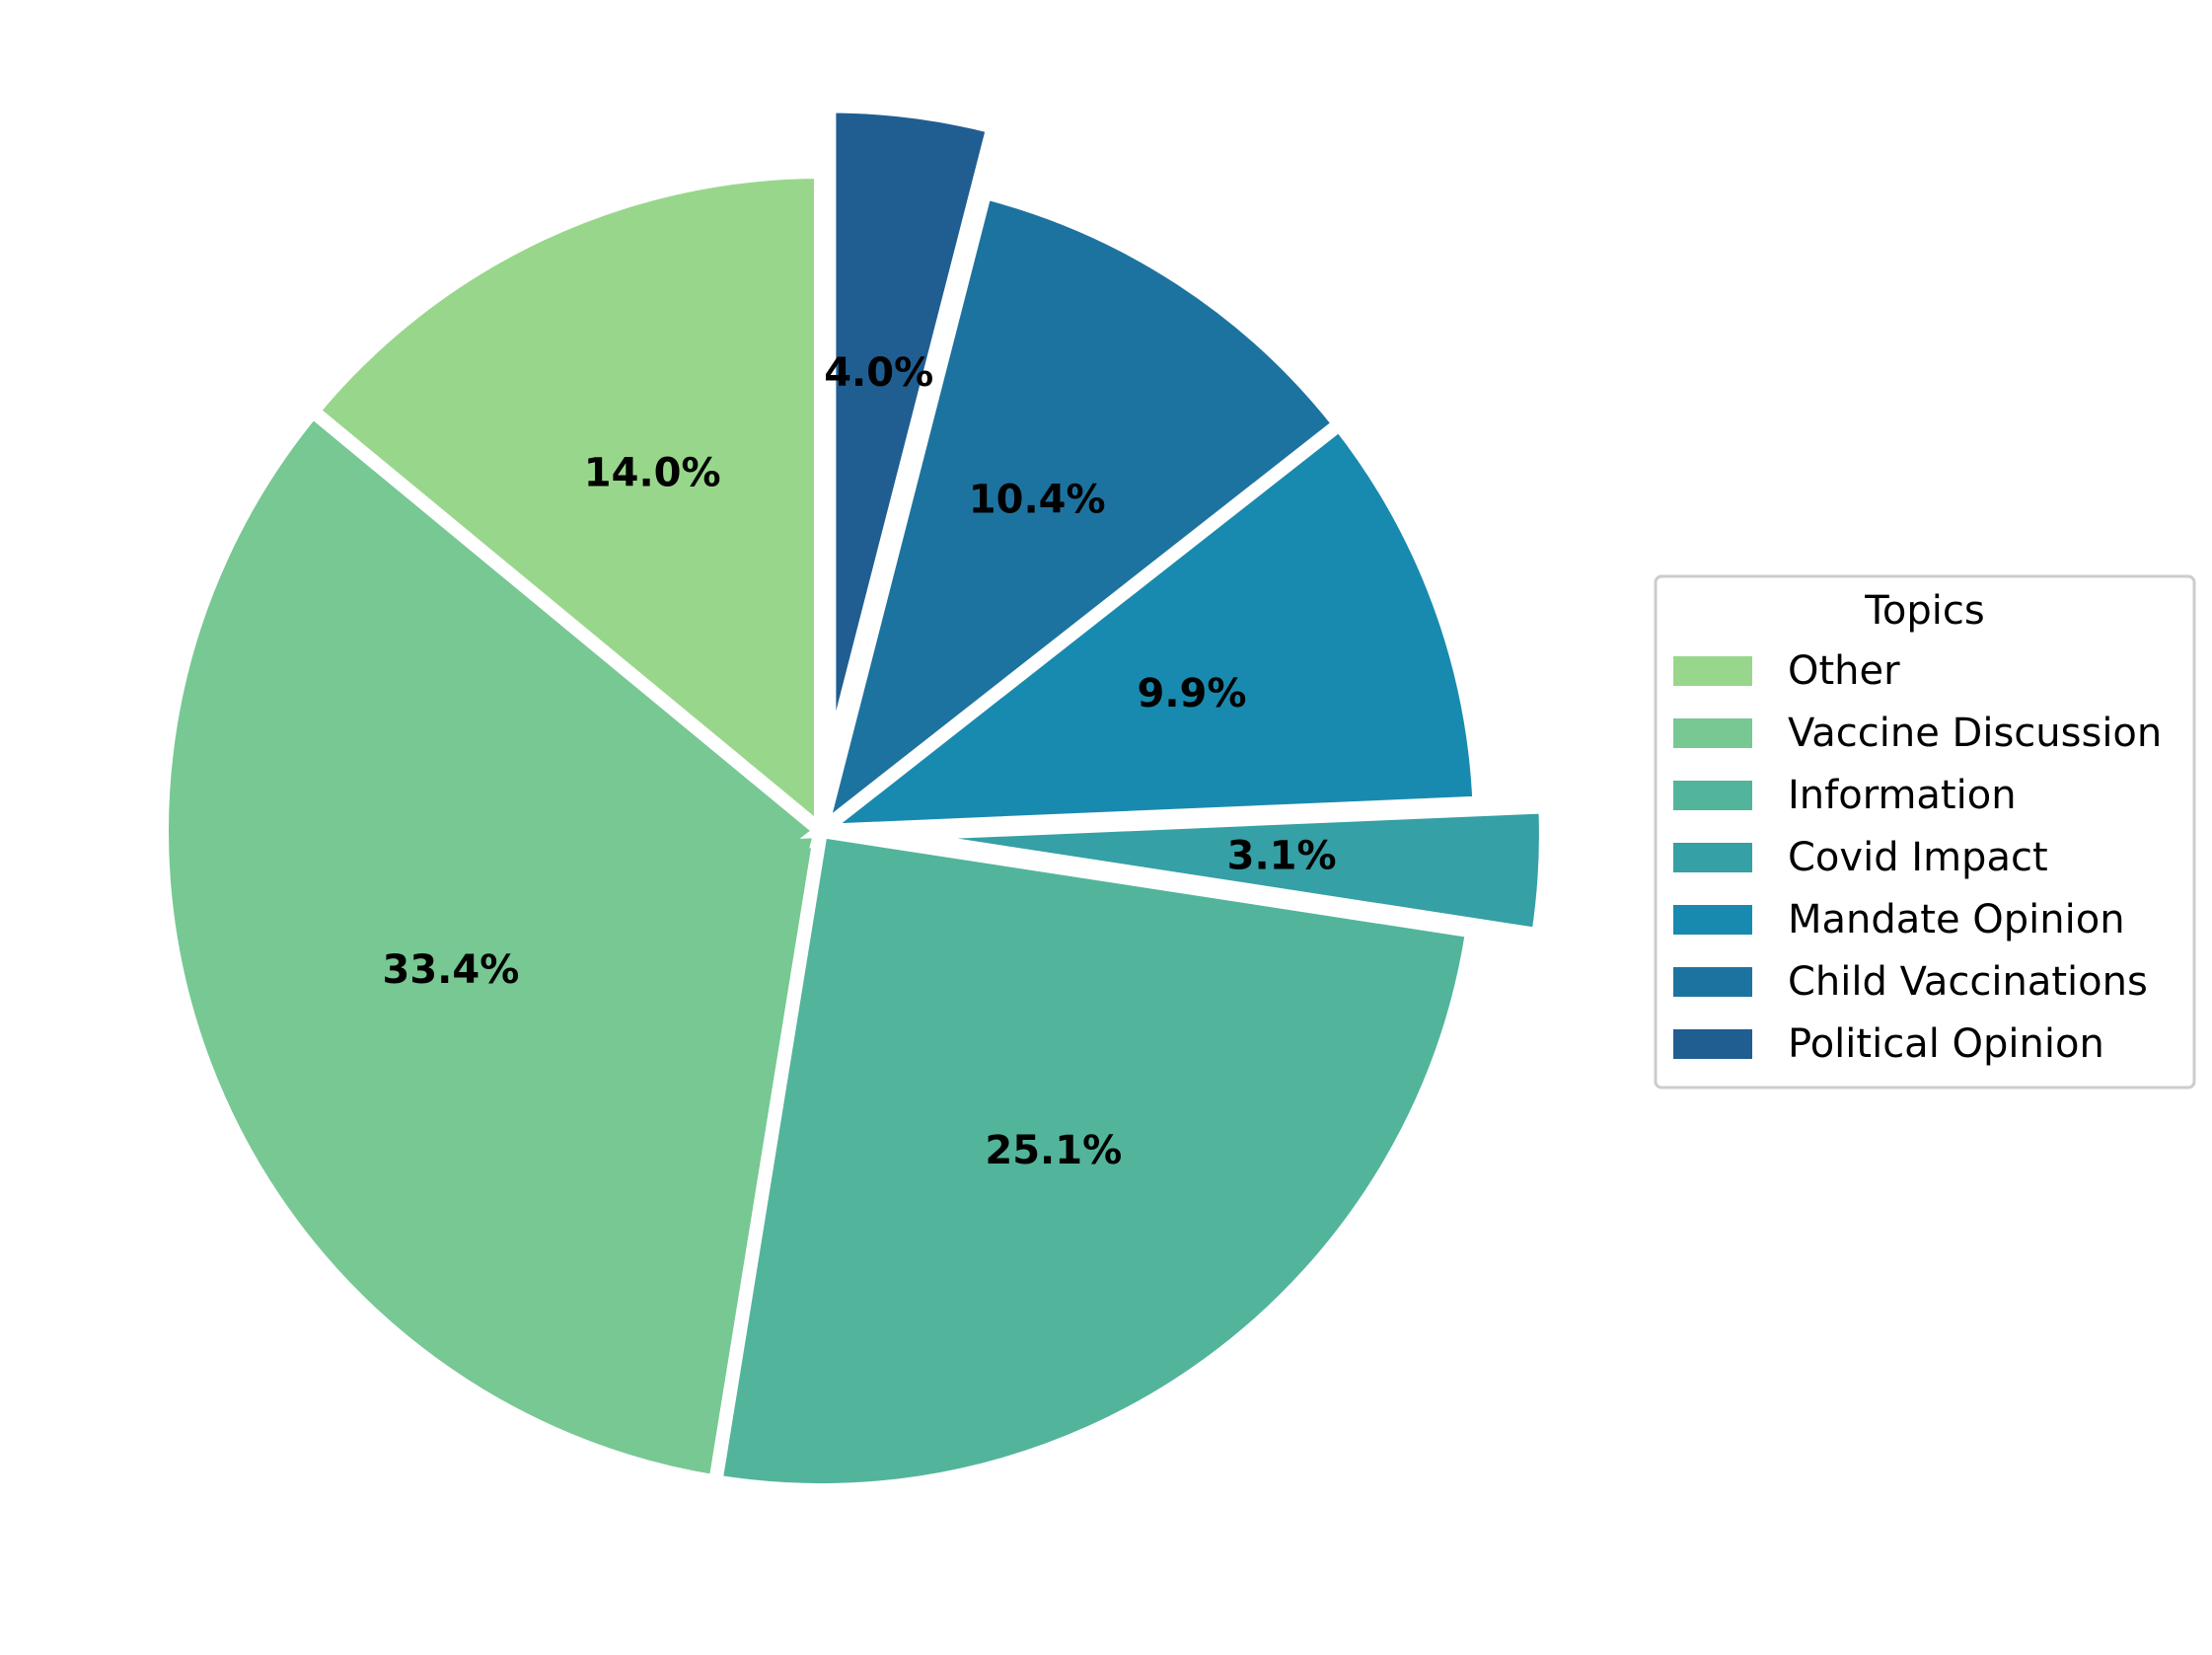  Describe the element at coordinates (565, 505) in the screenshot. I see `pie-slice-other` at that location.